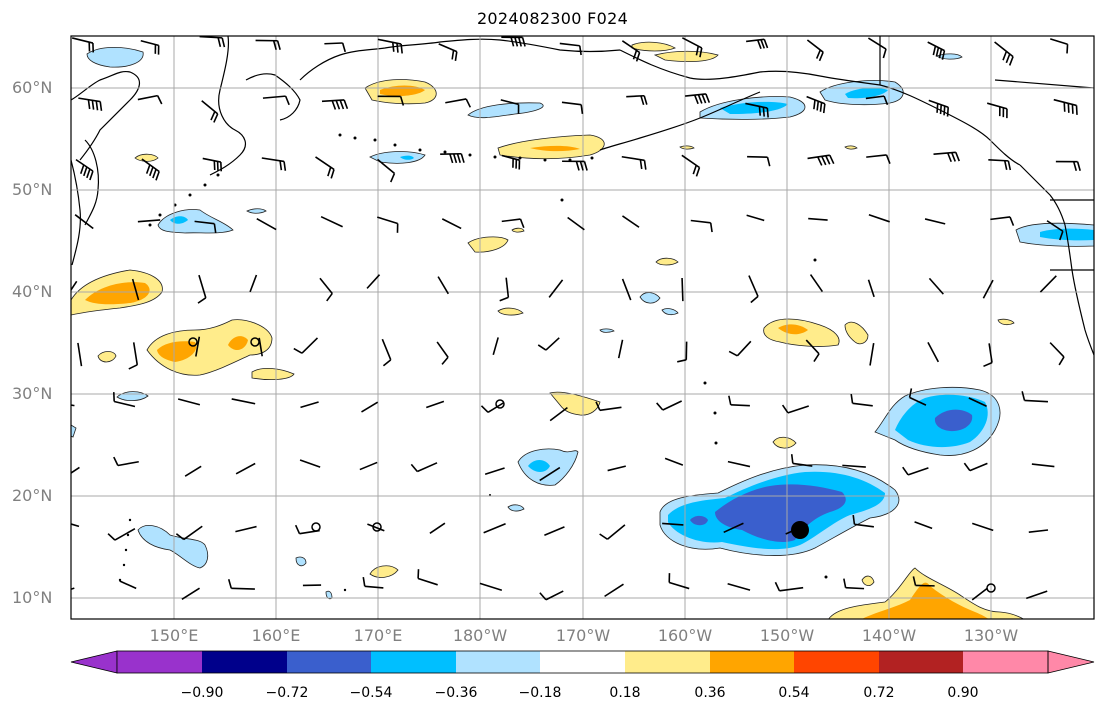 The image size is (1105, 712). Describe the element at coordinates (32, 291) in the screenshot. I see `lat-label-40n: 40°N` at that location.